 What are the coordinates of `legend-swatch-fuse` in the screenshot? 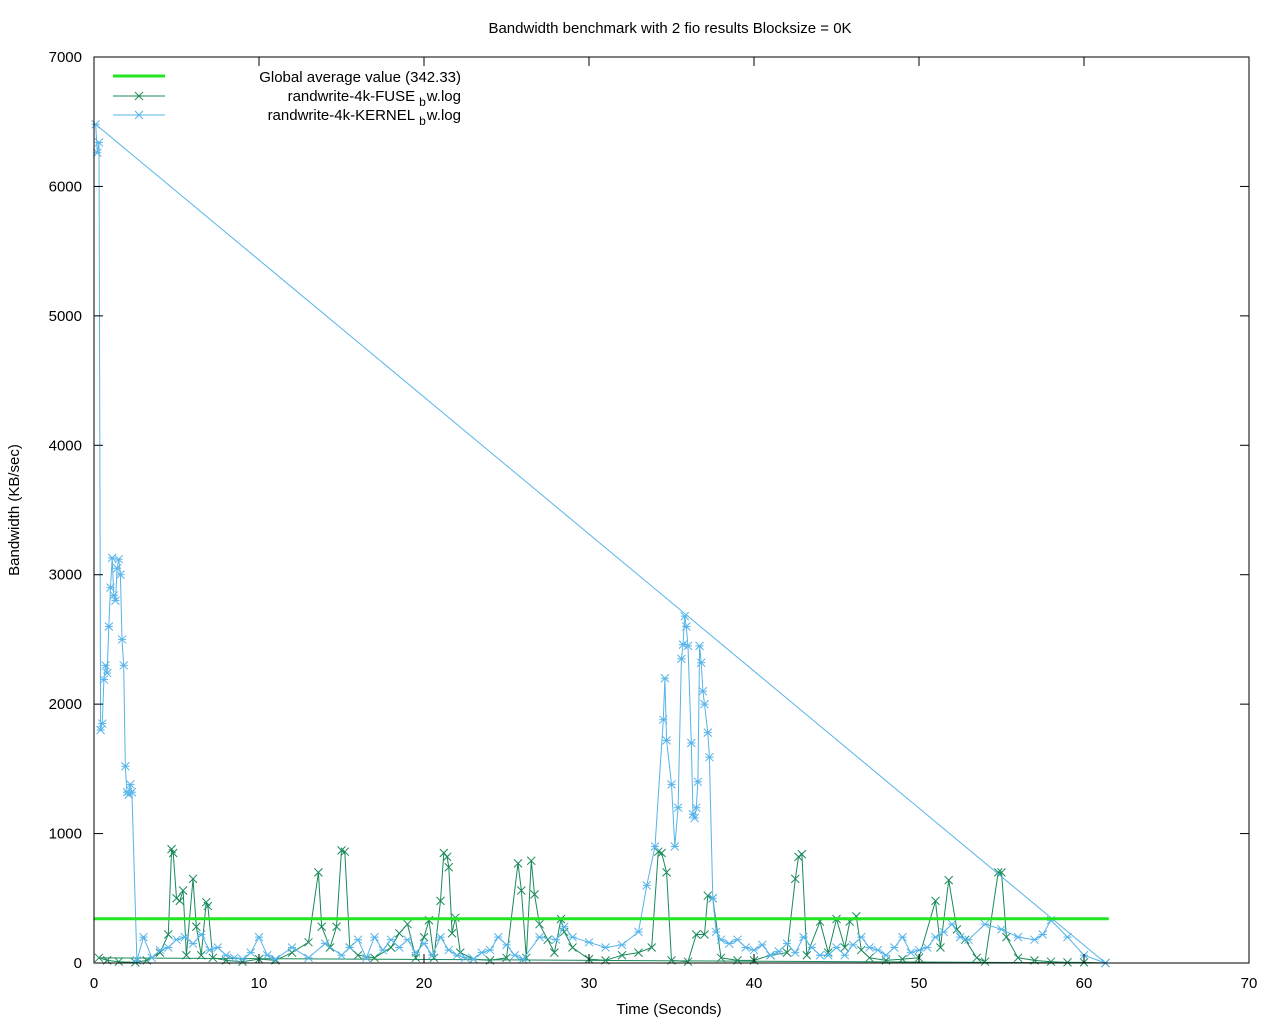 It's located at (139, 96).